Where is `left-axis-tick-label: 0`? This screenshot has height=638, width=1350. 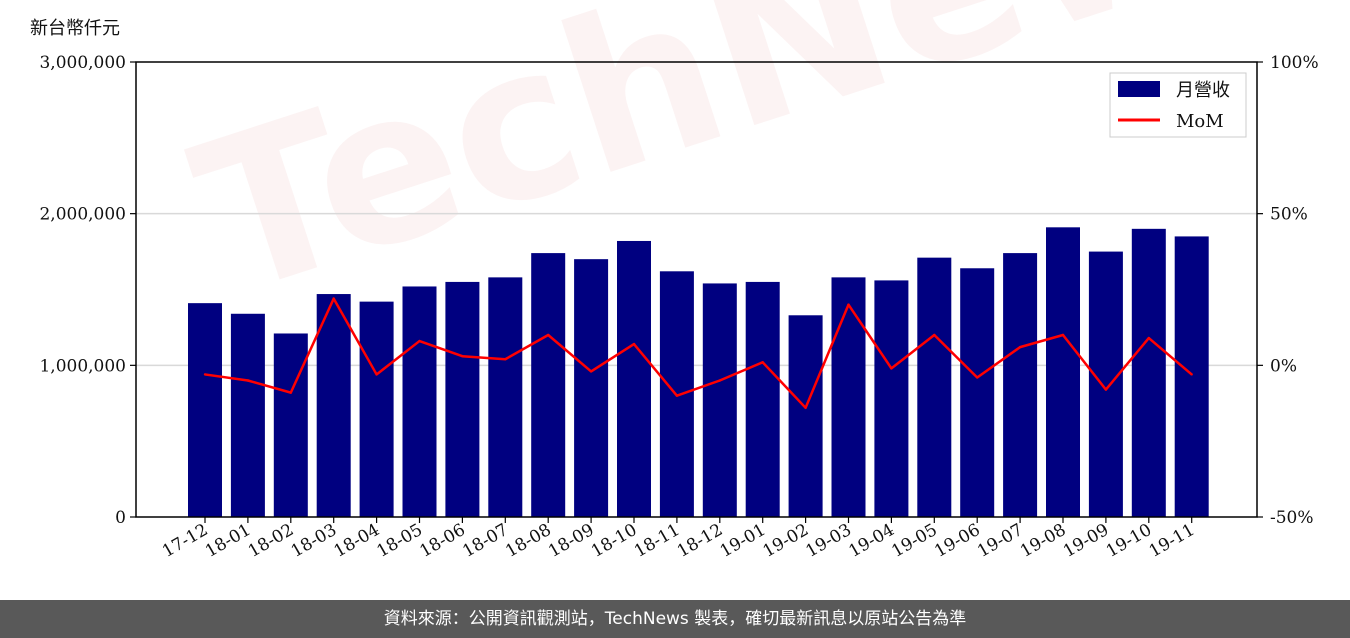
left-axis-tick-label: 0 is located at coordinates (120, 518).